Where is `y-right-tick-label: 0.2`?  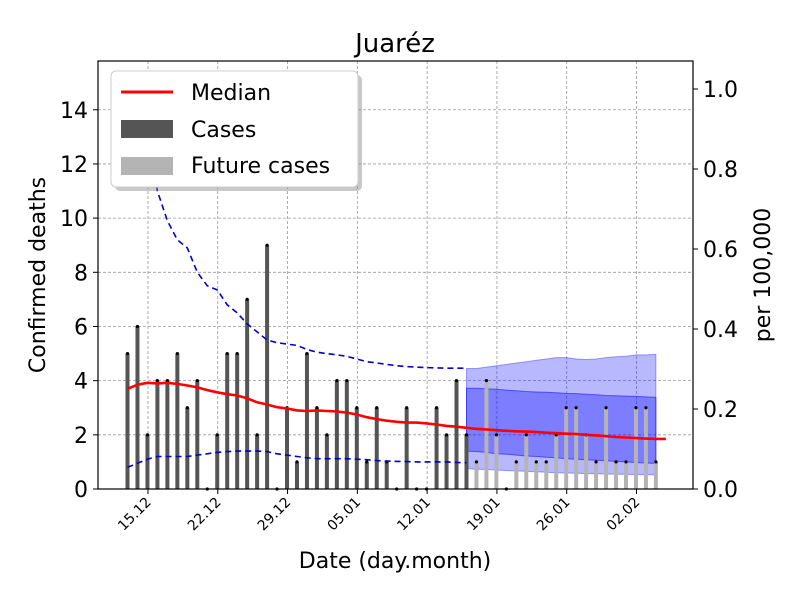 y-right-tick-label: 0.2 is located at coordinates (720, 410).